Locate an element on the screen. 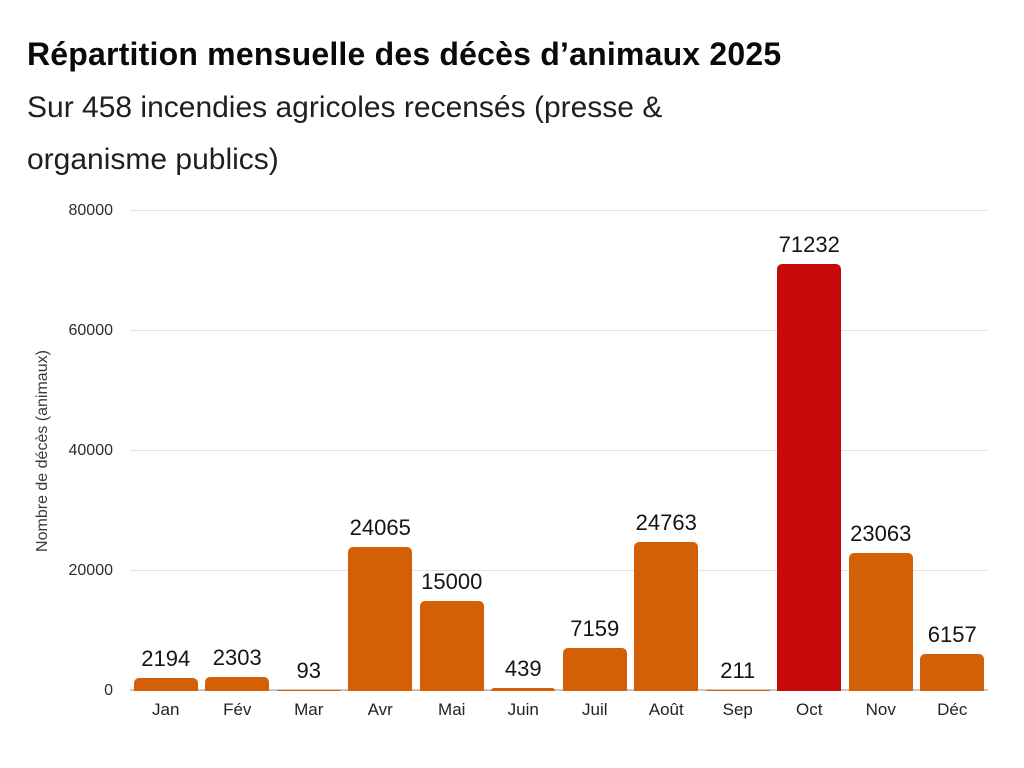 The image size is (1024, 768). bar-value-label: 24763 is located at coordinates (666, 523).